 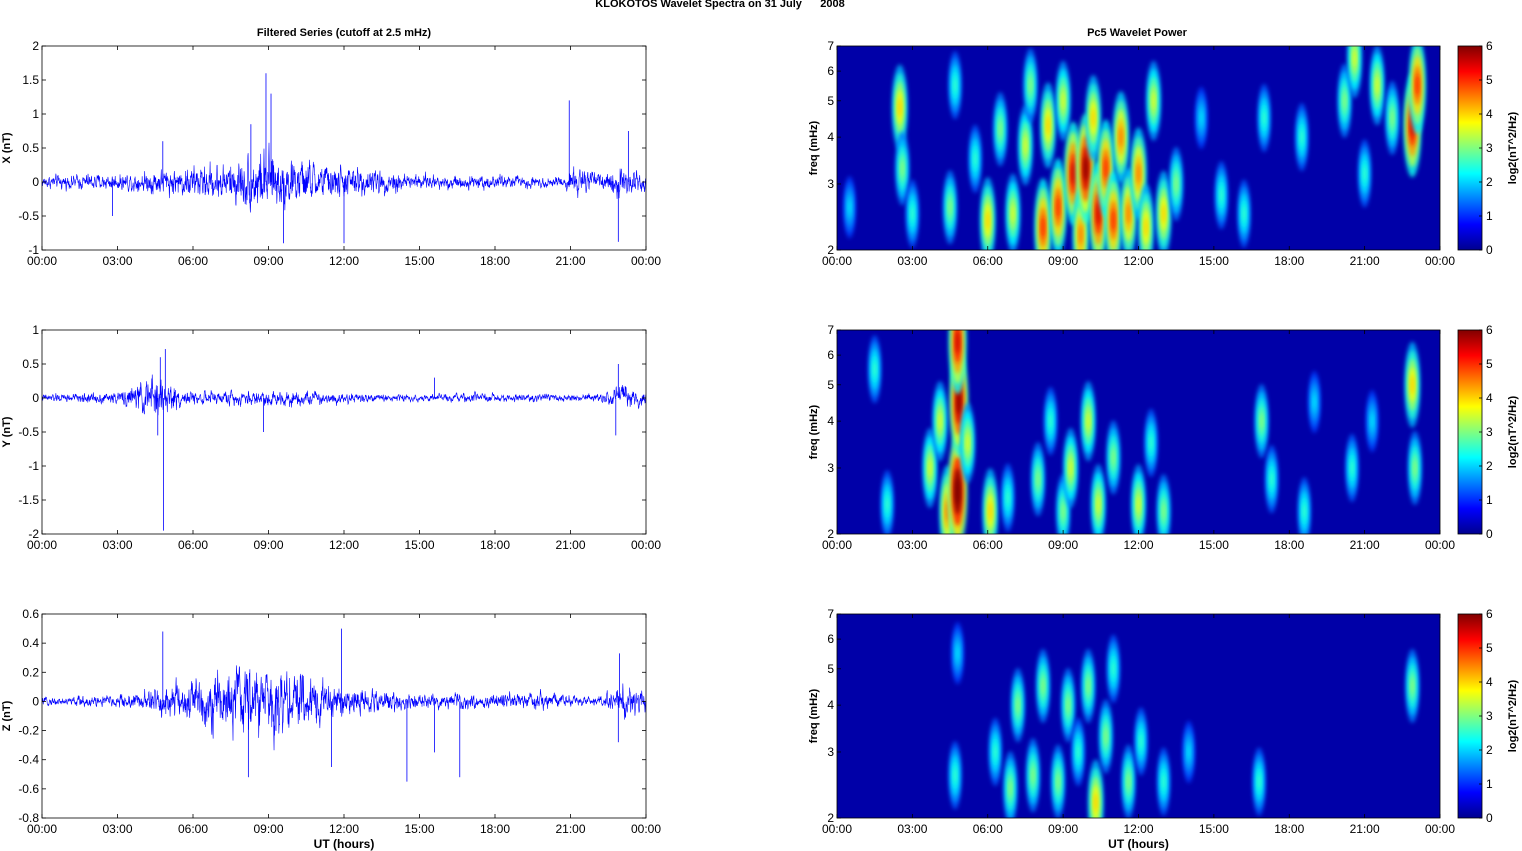 What do you see at coordinates (344, 395) in the screenshot?
I see `series-line` at bounding box center [344, 395].